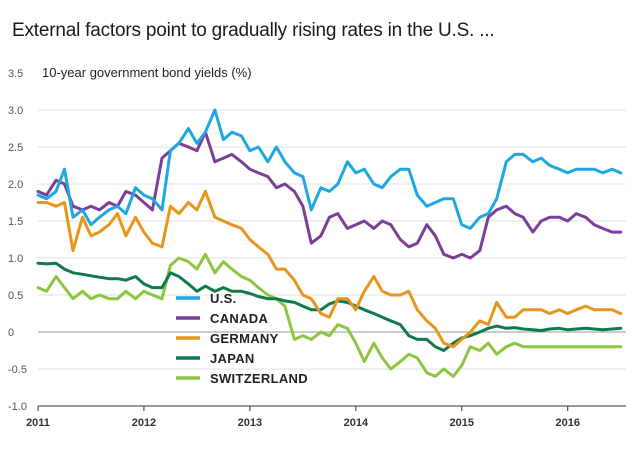 The width and height of the screenshot is (638, 450). I want to click on y-axis-label: 10-year government bond yields (%), so click(147, 72).